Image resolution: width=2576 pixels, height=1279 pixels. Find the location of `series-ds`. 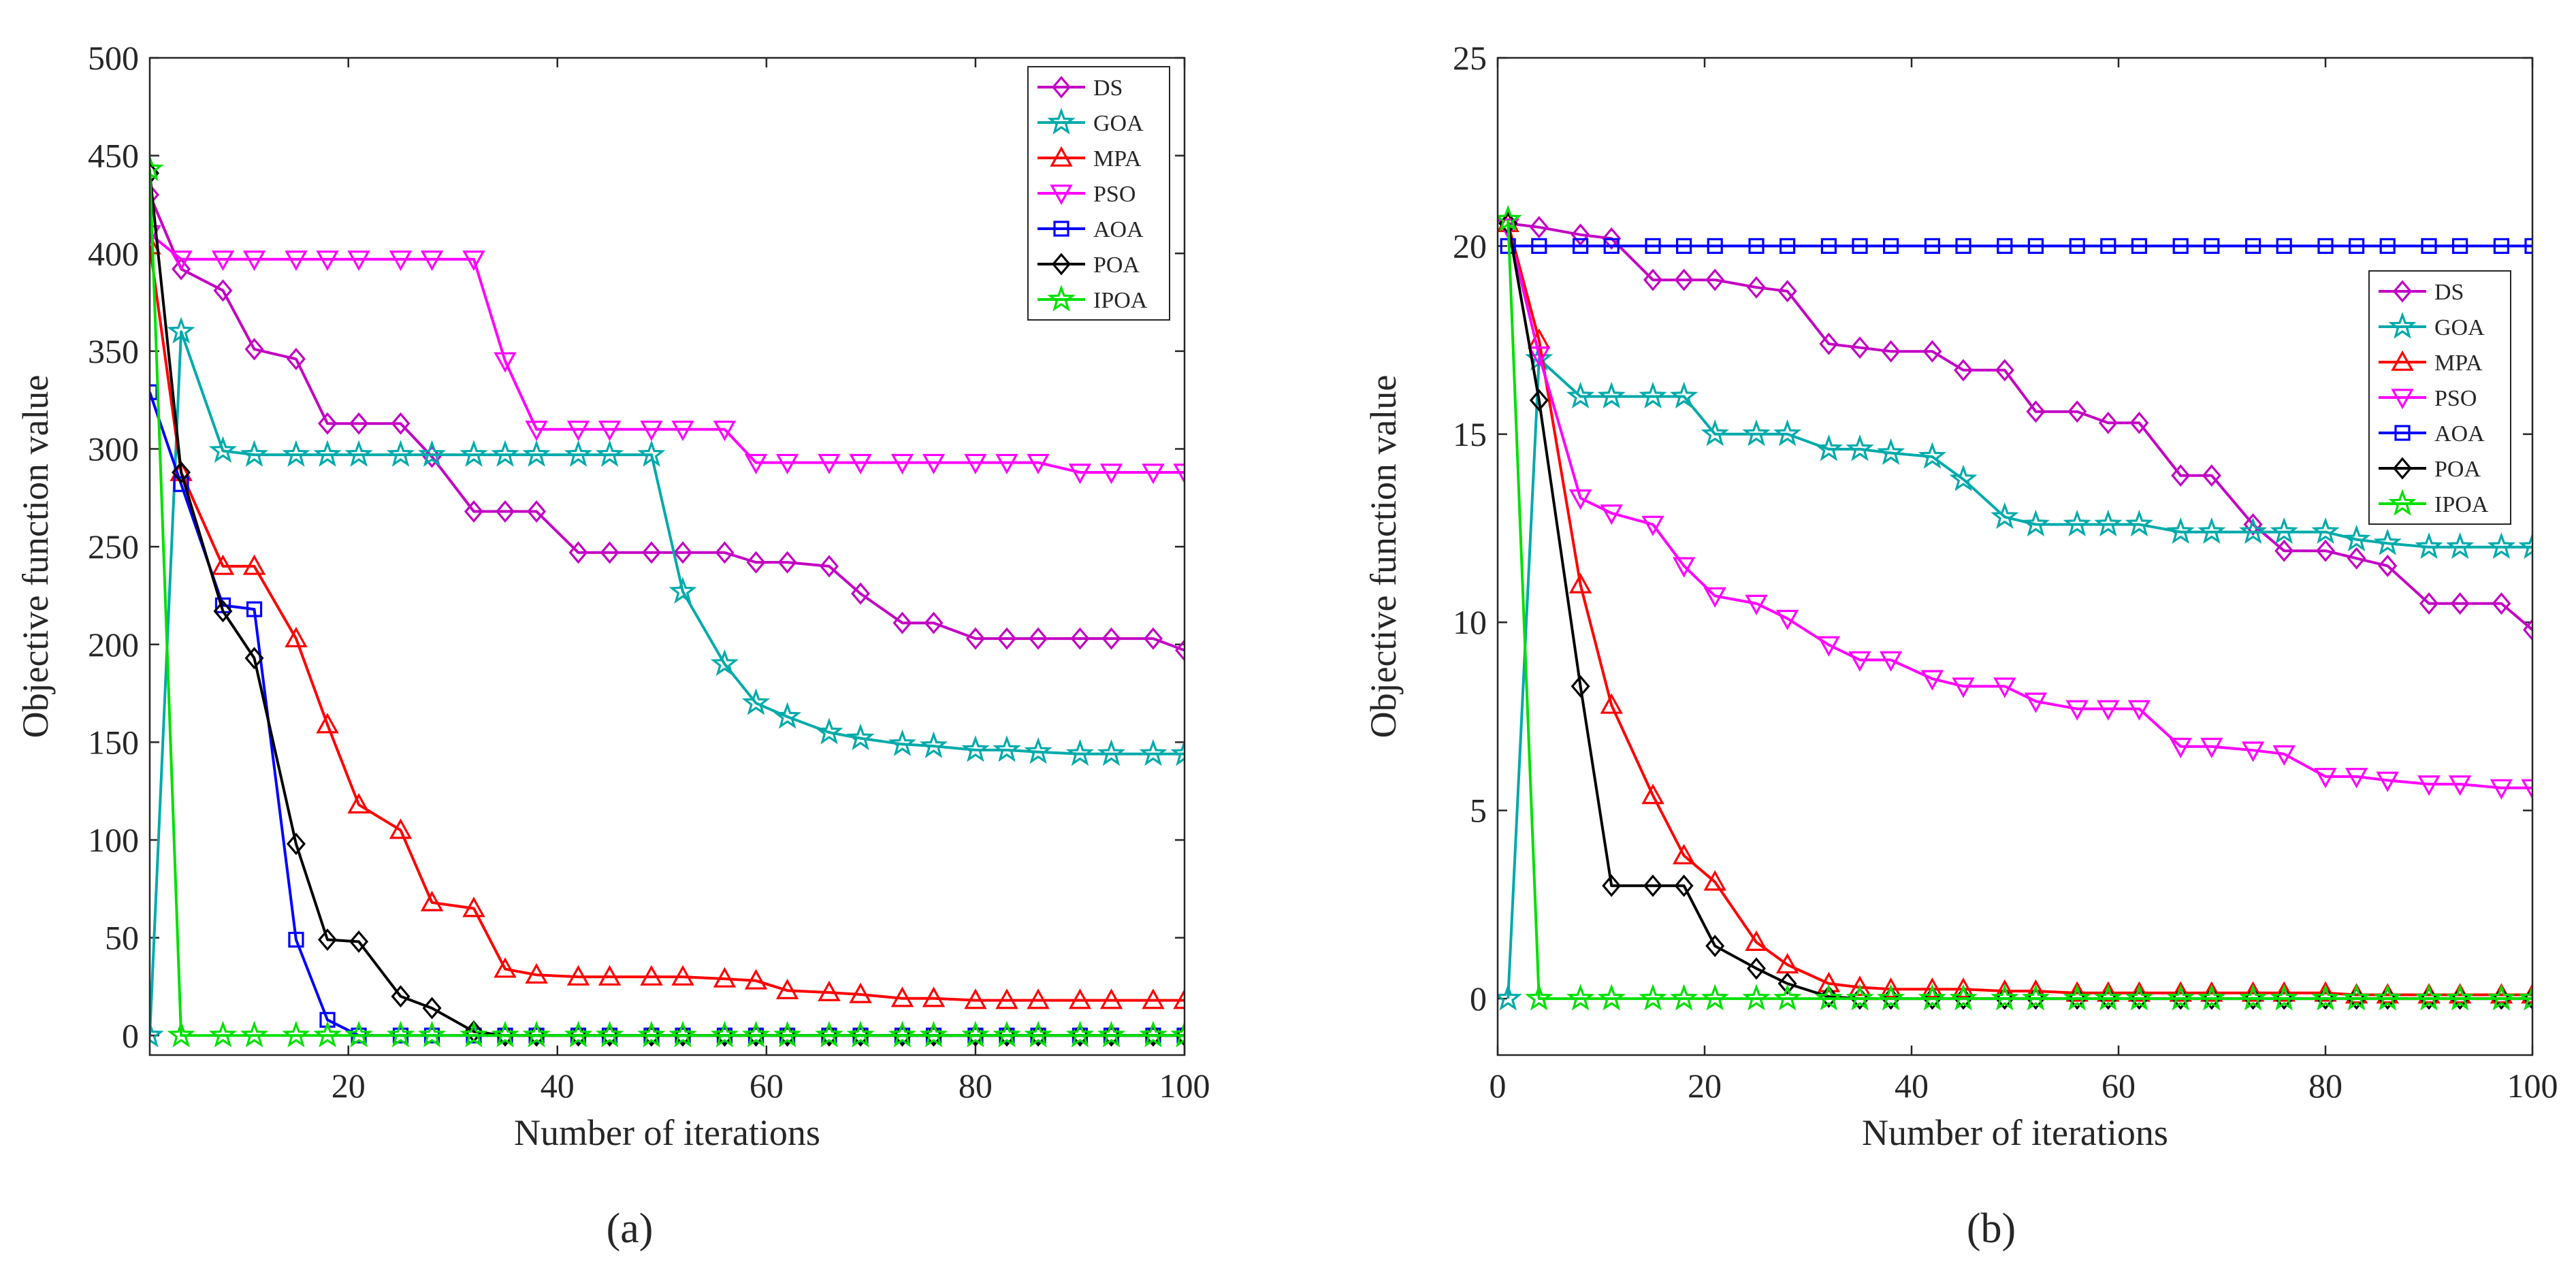

series-ds is located at coordinates (2015, 426).